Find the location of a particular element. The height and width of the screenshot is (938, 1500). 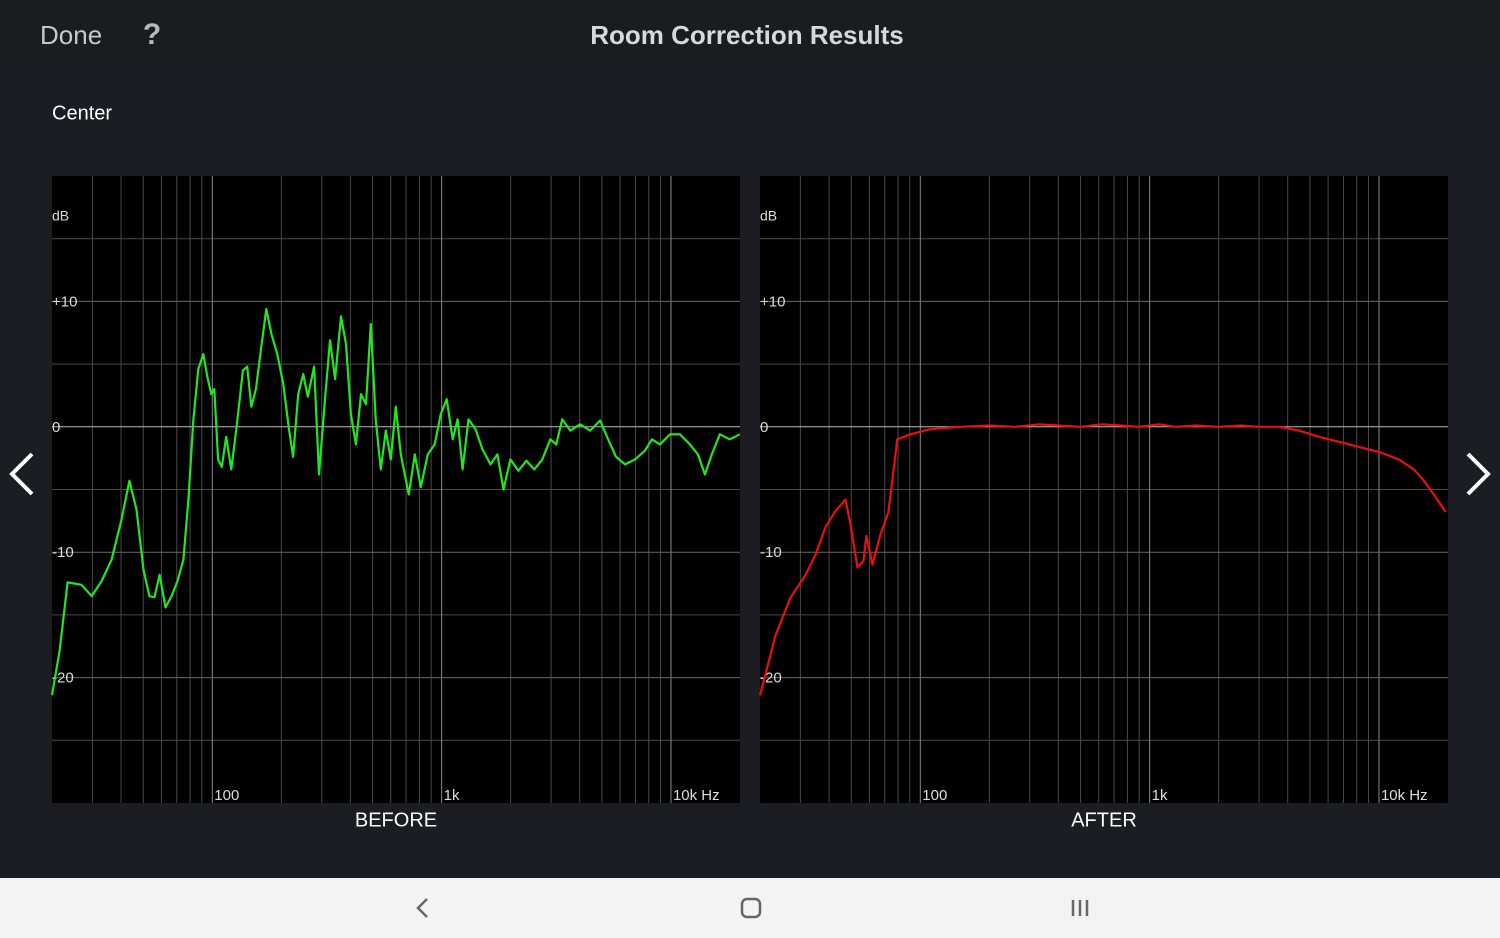

nav-back is located at coordinates (422, 908).